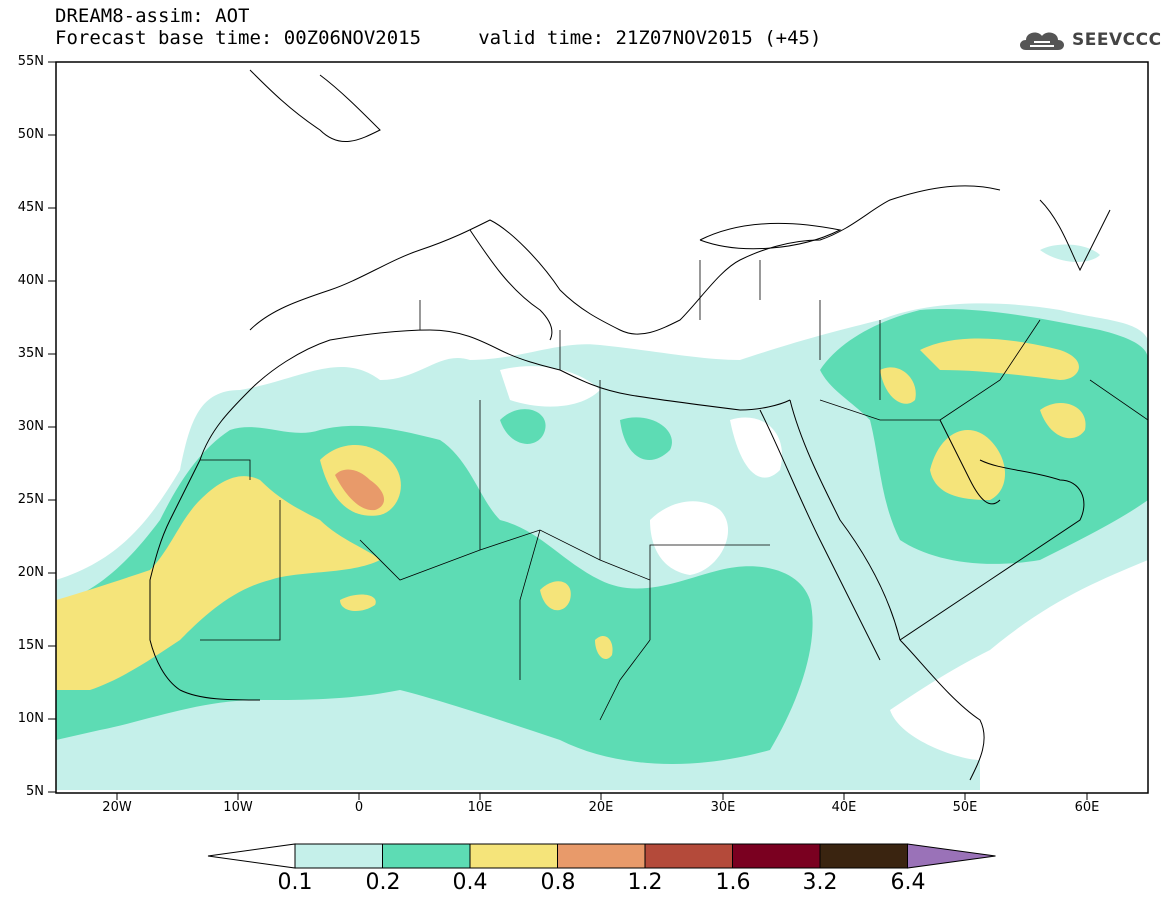 The width and height of the screenshot is (1165, 905). I want to click on lon-label: 40E, so click(844, 807).